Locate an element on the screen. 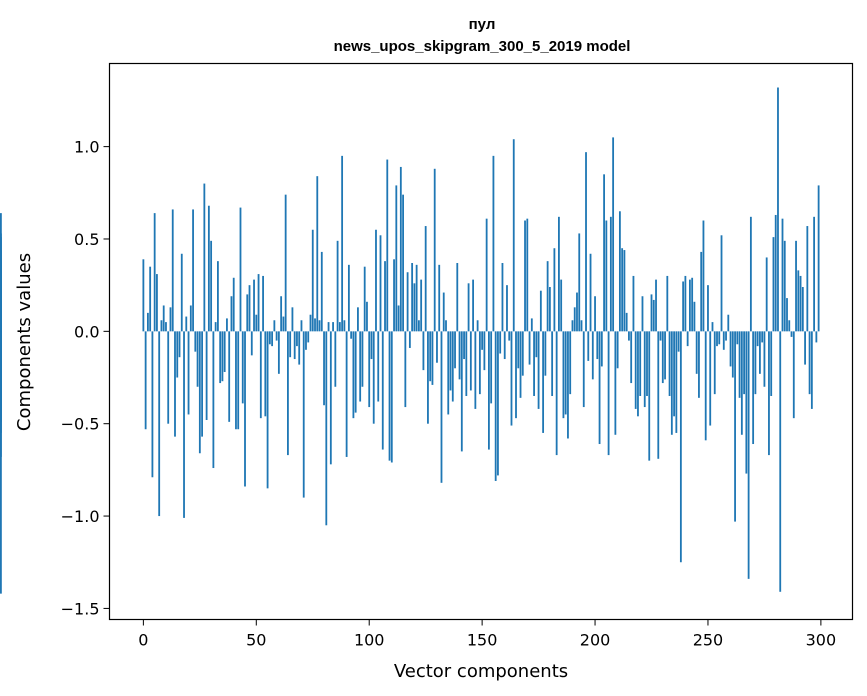  y-tick-label: 0.0 is located at coordinates (86, 331).